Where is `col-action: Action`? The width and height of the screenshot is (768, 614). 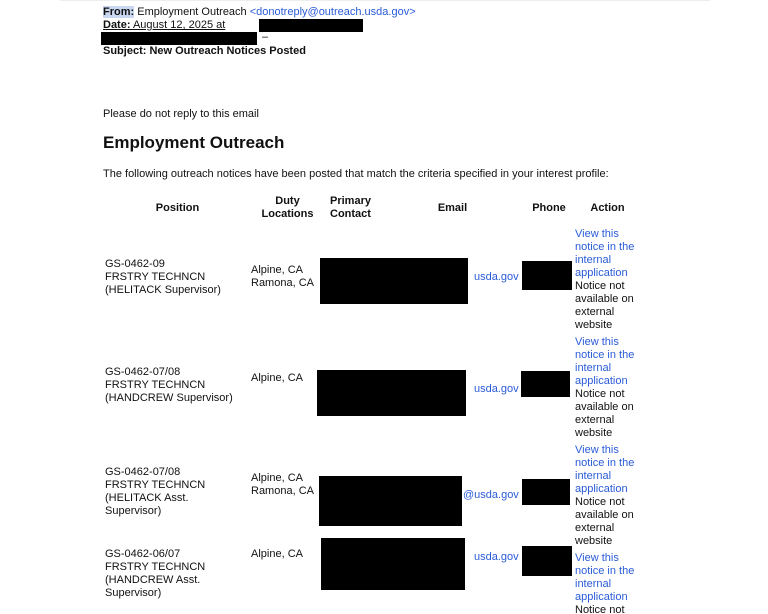
col-action: Action is located at coordinates (607, 208).